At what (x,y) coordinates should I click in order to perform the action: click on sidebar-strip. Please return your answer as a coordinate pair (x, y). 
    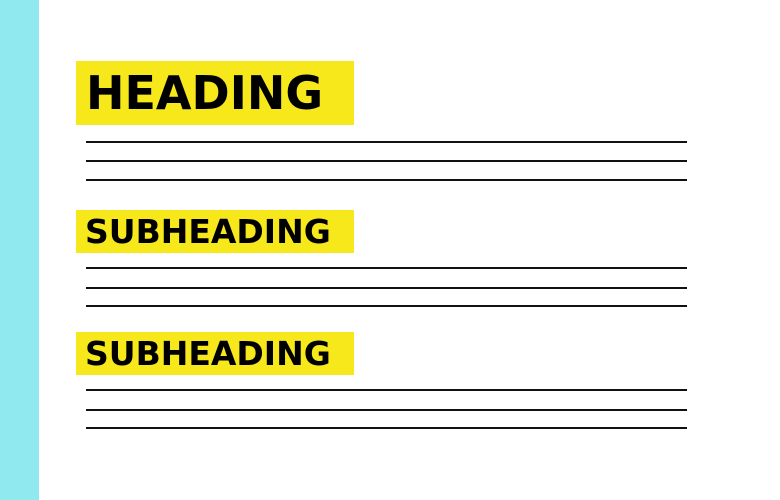
    Looking at the image, I should click on (19, 250).